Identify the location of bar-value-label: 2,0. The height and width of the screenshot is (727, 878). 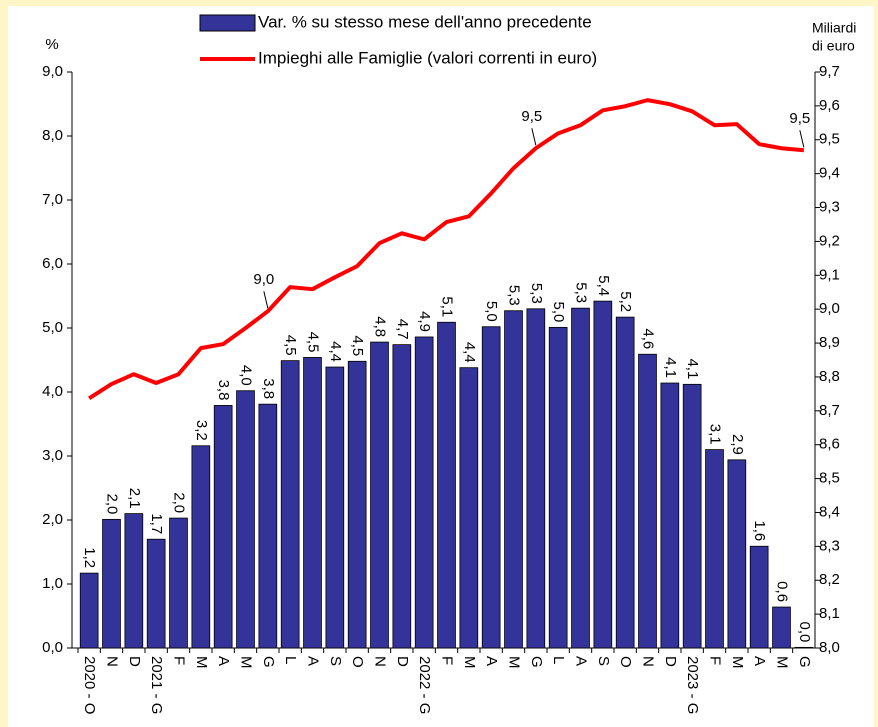
(112, 504).